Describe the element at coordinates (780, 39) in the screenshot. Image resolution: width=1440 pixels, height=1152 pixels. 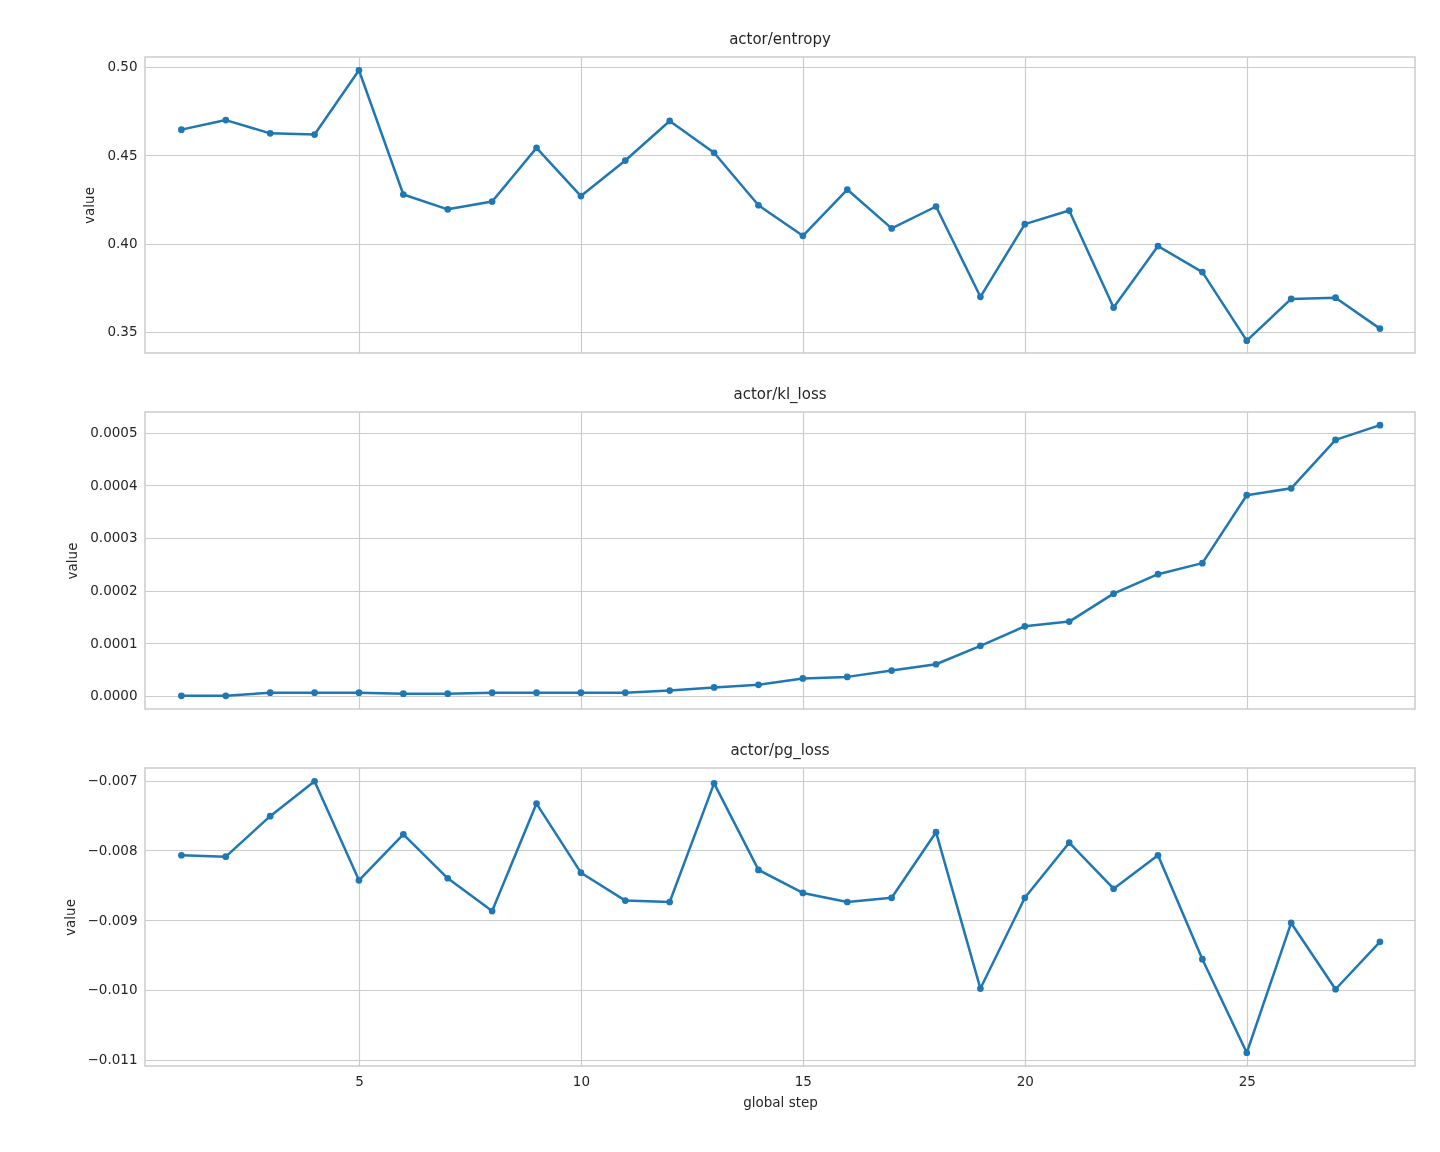
I see `chart-title: actor/entropy` at that location.